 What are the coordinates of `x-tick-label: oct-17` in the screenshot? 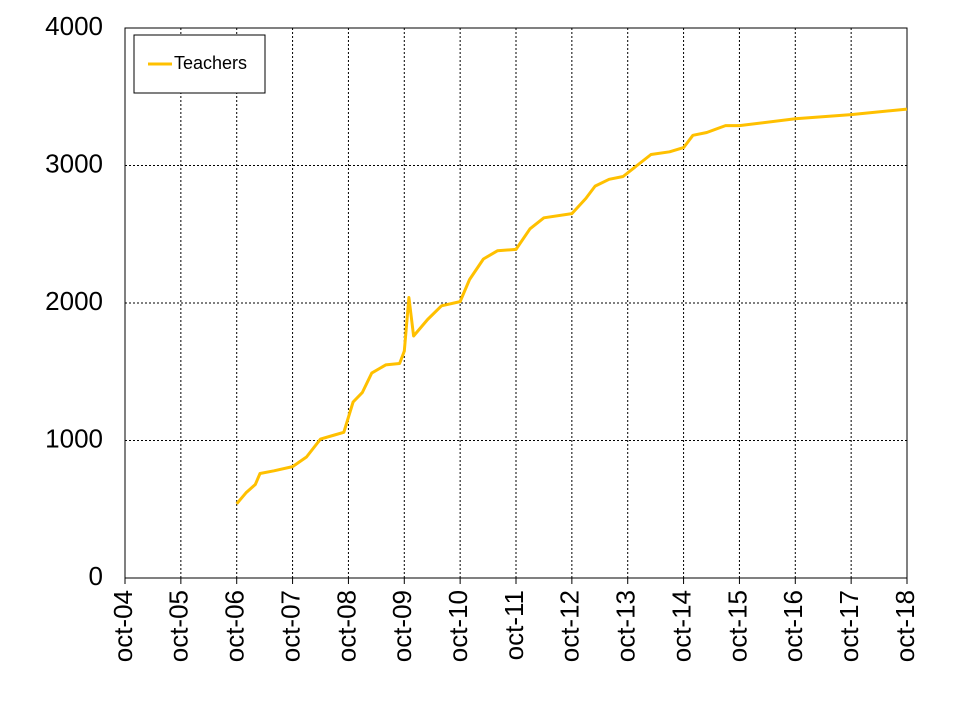 It's located at (849, 626).